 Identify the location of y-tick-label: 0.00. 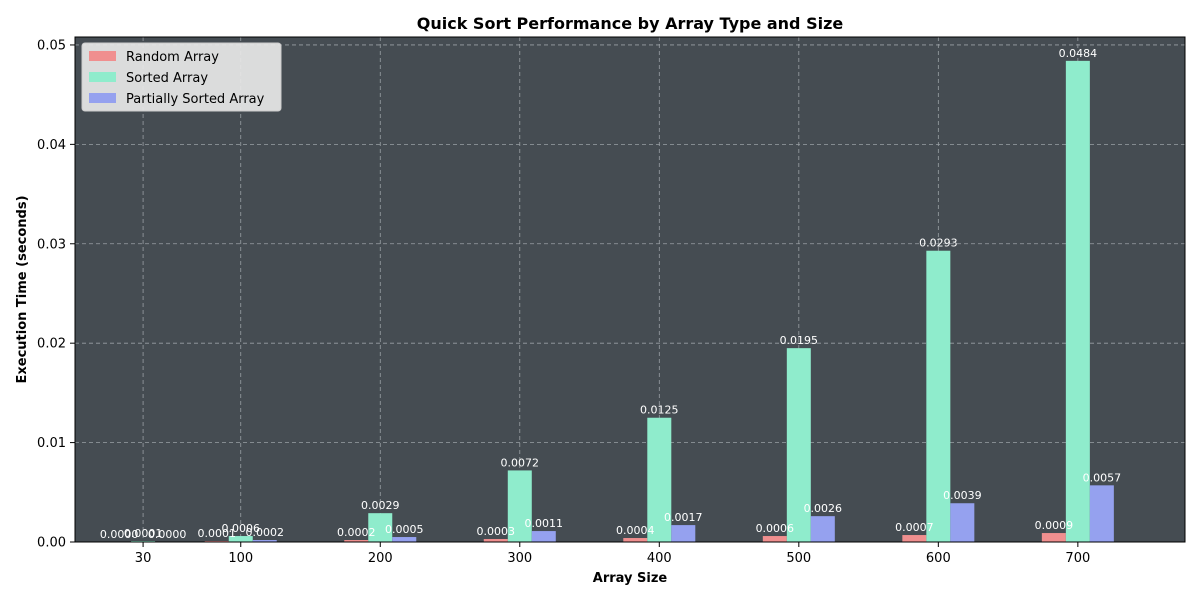
(51, 543).